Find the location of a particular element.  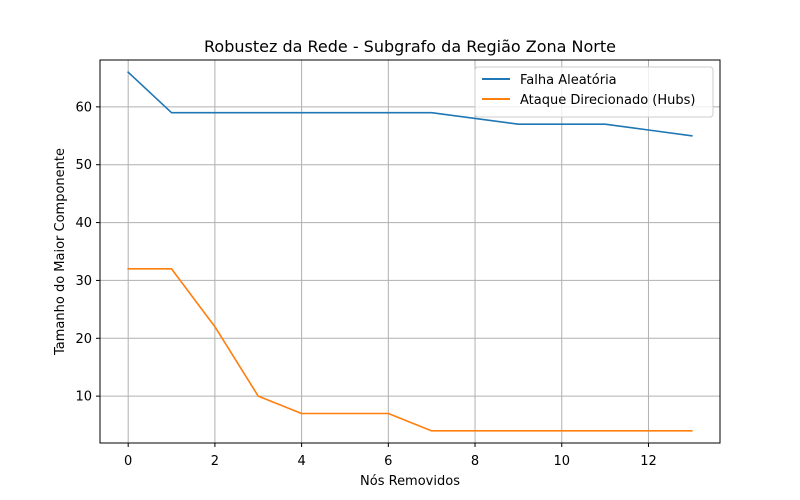

x-tick-label: 8 is located at coordinates (475, 461).